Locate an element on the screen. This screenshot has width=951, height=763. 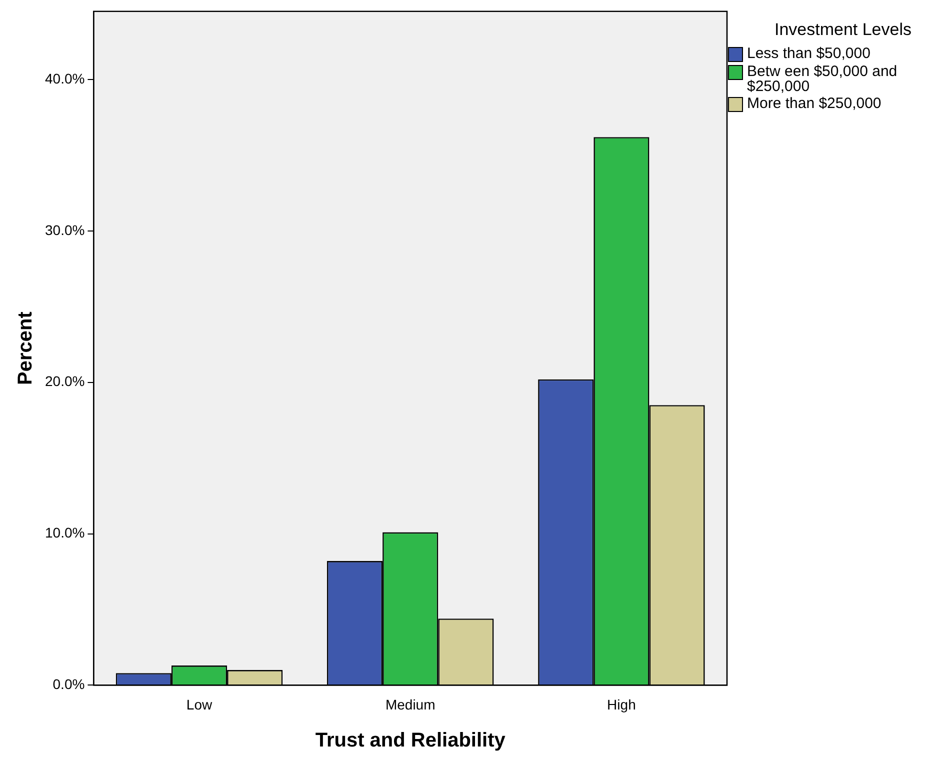
x-tick-label: Low is located at coordinates (199, 704).